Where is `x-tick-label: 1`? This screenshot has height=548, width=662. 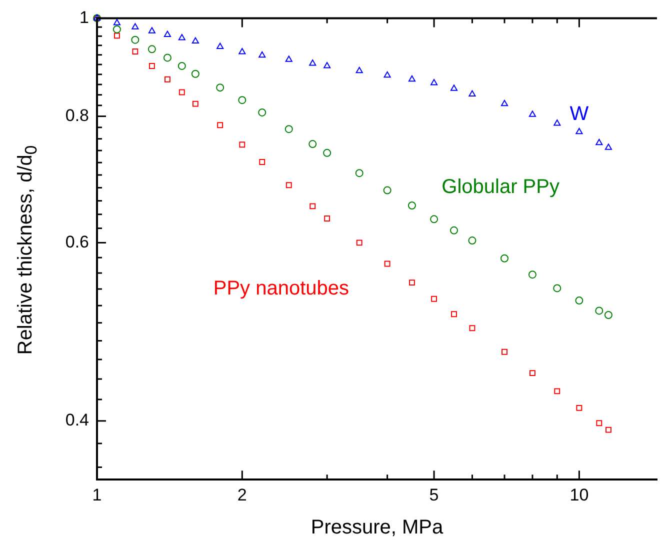
x-tick-label: 1 is located at coordinates (97, 494).